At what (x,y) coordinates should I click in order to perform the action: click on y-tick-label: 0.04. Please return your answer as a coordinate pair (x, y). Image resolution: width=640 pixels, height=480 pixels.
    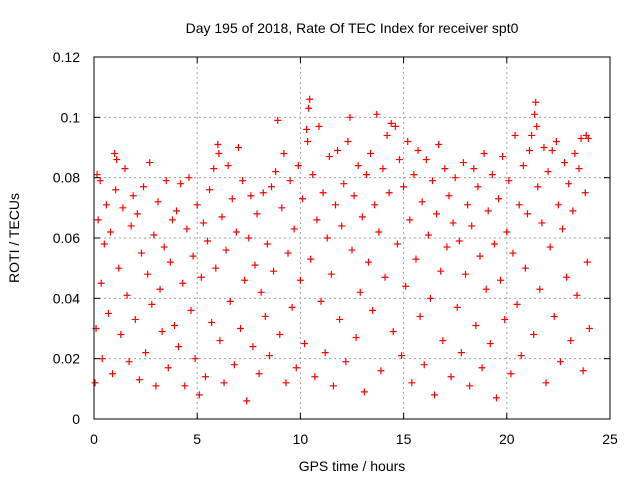
    Looking at the image, I should click on (66, 298).